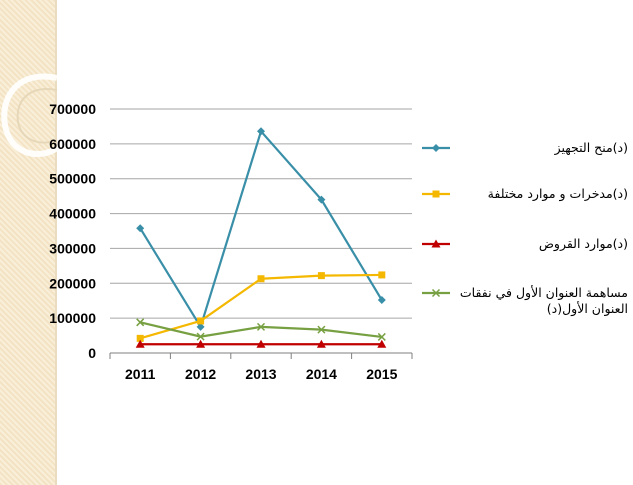  Describe the element at coordinates (72, 248) in the screenshot. I see `y-tick-label: 300000` at that location.